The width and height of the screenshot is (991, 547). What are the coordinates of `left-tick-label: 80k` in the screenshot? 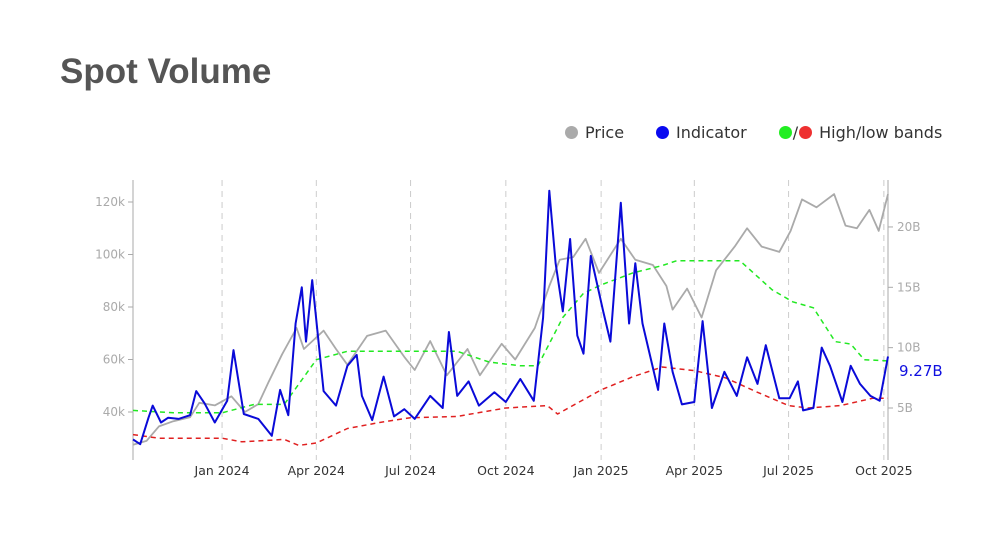 It's located at (114, 307).